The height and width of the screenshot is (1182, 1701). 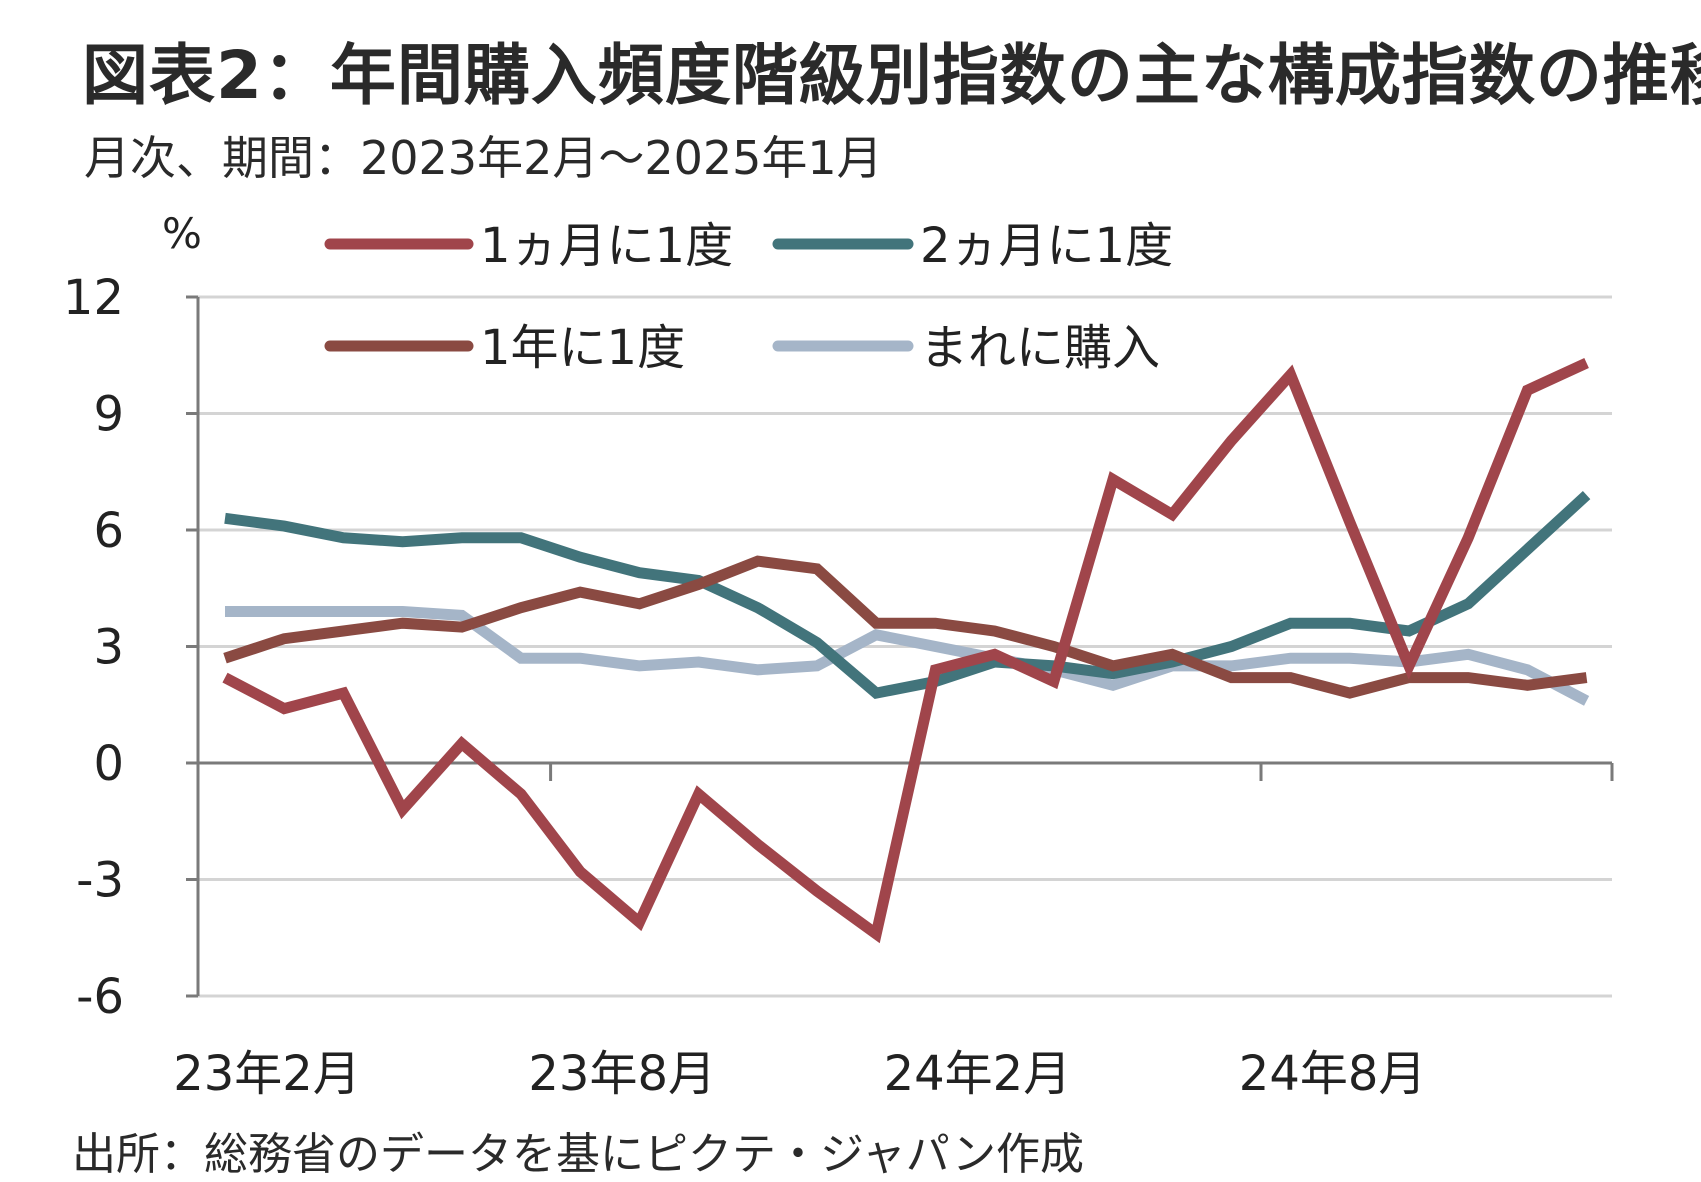 I want to click on legend: 1ヵ月に1度 2ヵ月に1度 1年に1度 まれに購入, so click(x=748, y=297).